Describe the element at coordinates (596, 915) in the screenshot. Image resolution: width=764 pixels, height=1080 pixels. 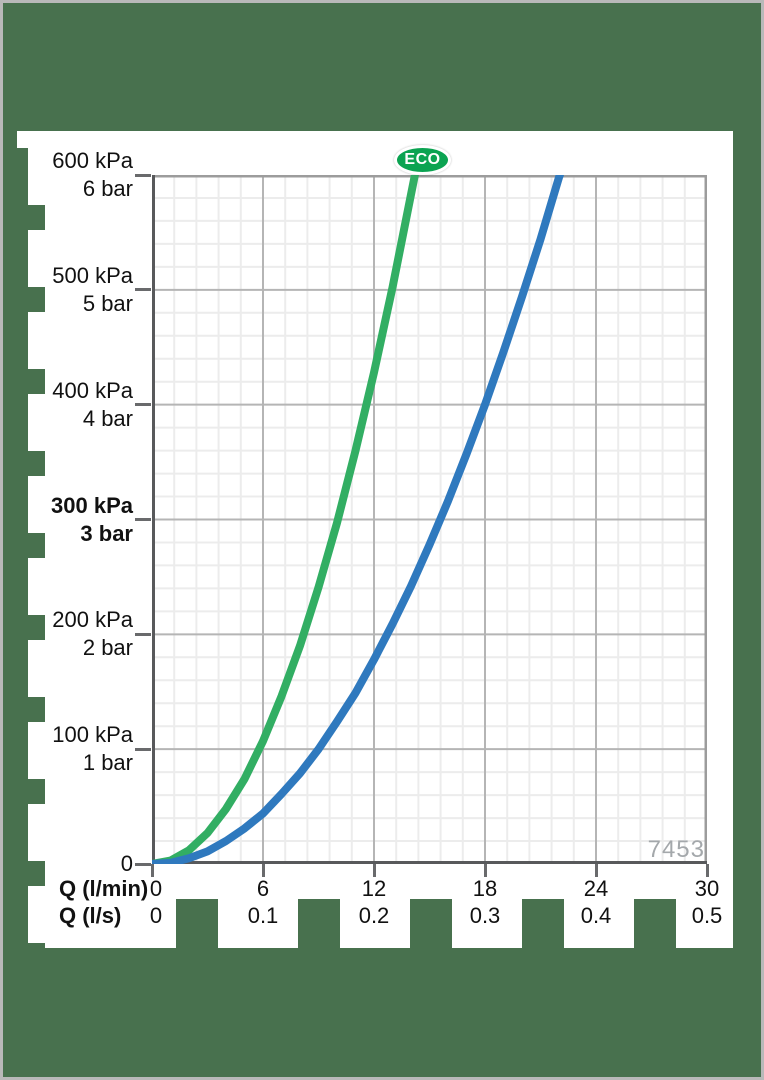
I see `x-axis-label-ls: 0.4` at that location.